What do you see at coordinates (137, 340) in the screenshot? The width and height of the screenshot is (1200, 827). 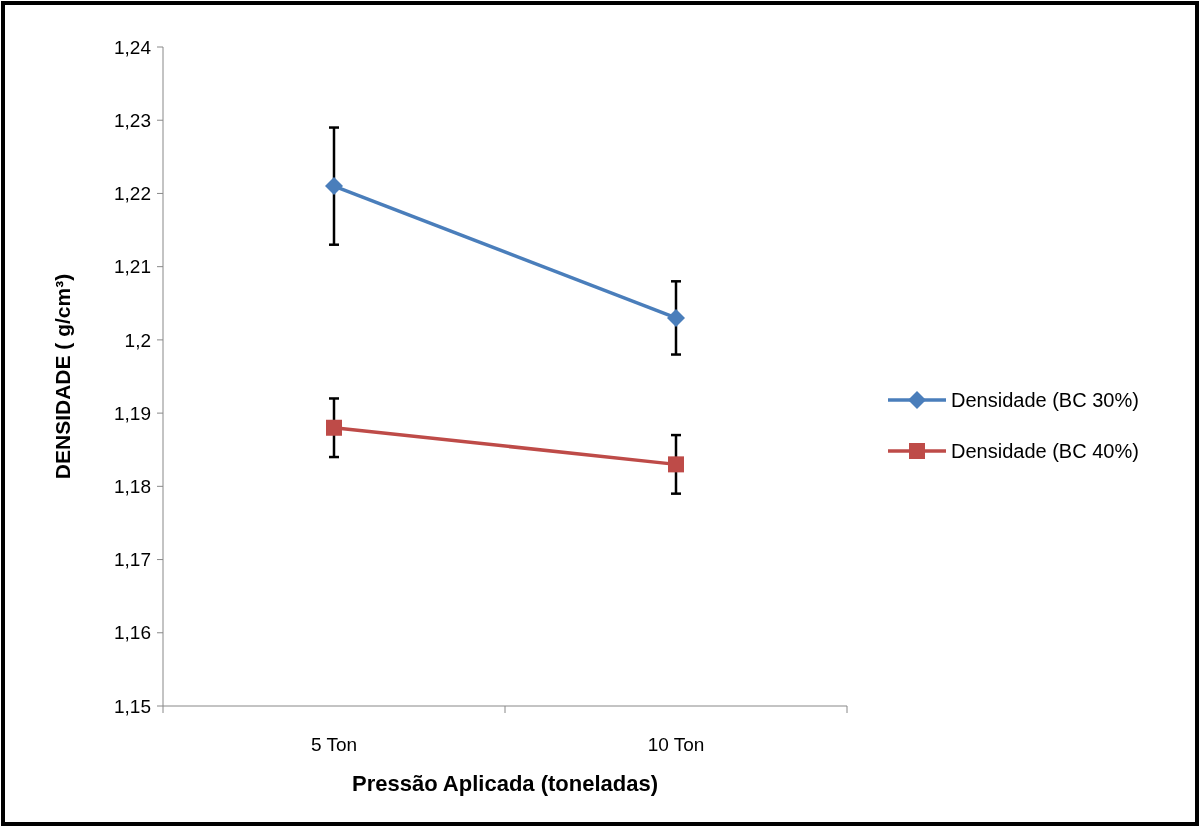 I see `y-tick-label: 1,2` at bounding box center [137, 340].